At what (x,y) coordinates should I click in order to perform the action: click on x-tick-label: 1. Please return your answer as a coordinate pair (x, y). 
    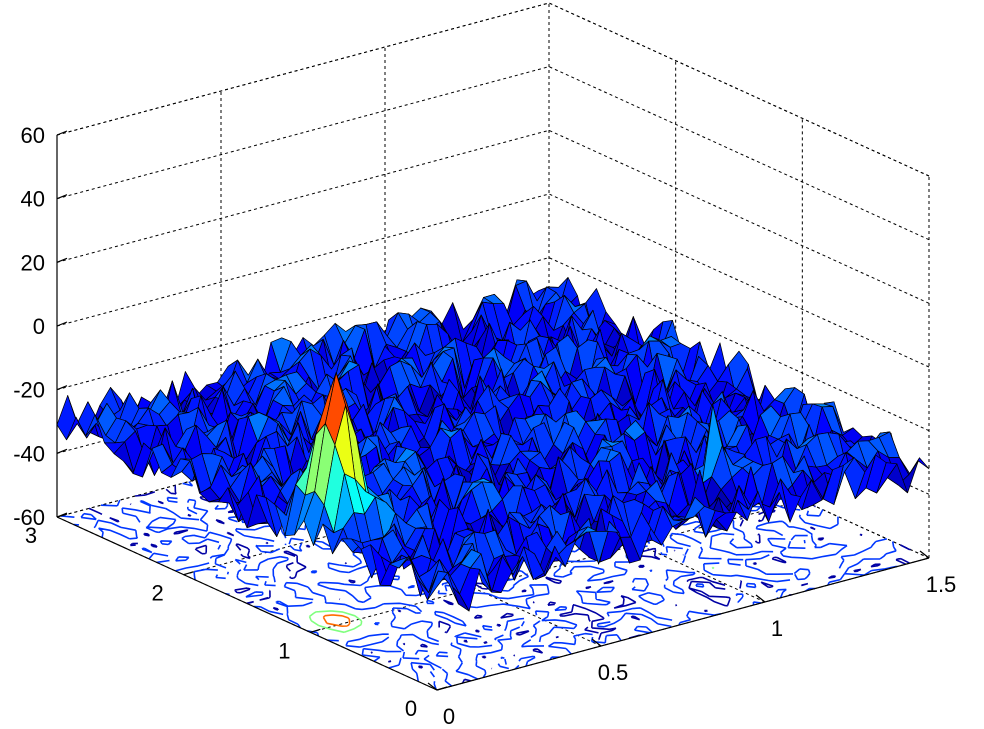
    Looking at the image, I should click on (777, 628).